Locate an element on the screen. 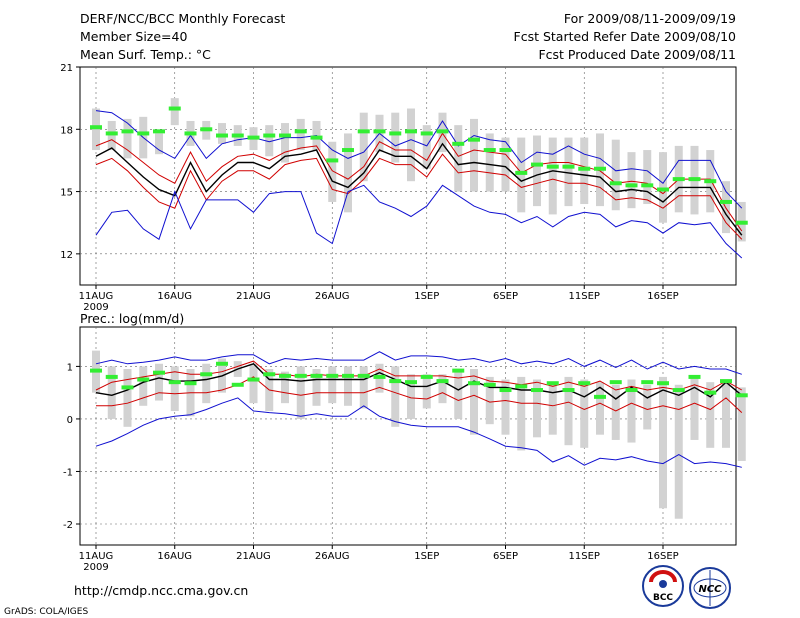 Image resolution: width=800 pixels, height=618 pixels. x-tick-label: 6SEP is located at coordinates (505, 556).